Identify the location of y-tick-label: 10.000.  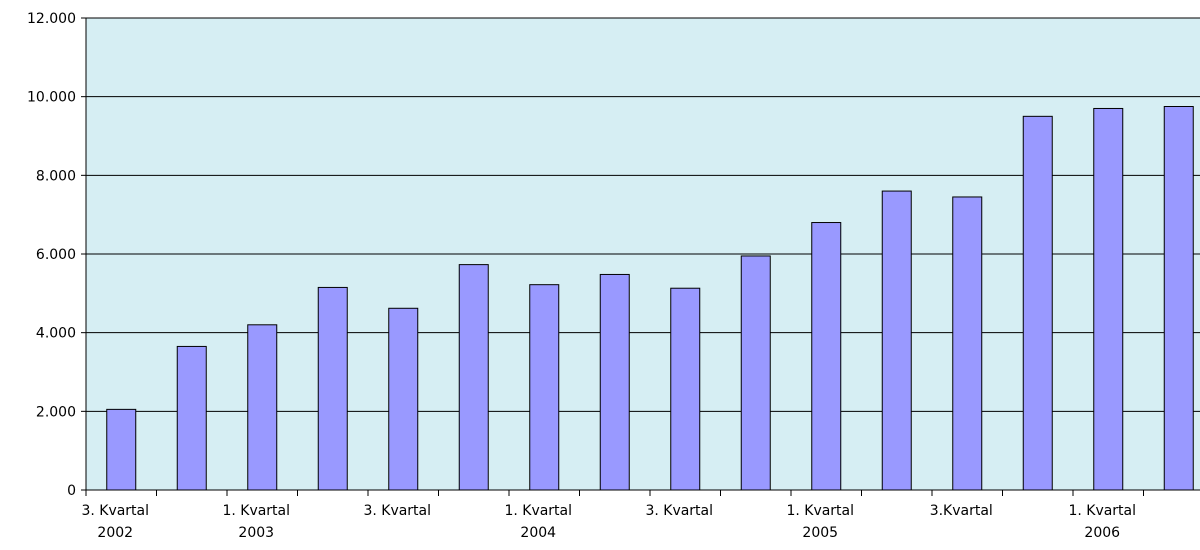
(51, 98).